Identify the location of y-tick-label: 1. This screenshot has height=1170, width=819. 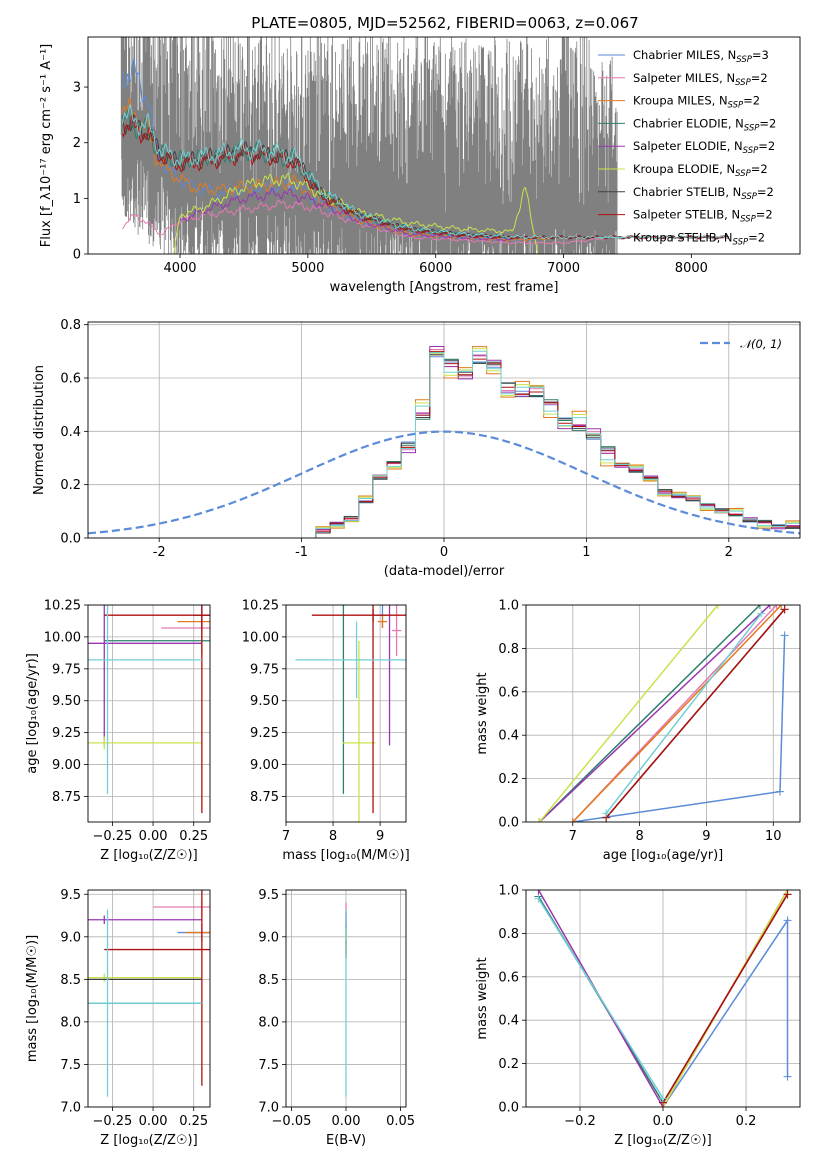
(77, 199).